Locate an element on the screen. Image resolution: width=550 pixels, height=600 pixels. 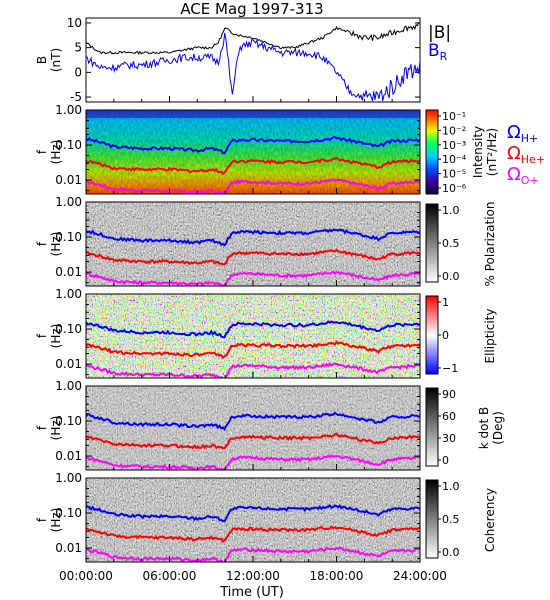
y-tick-label: 10 is located at coordinates (74, 23).